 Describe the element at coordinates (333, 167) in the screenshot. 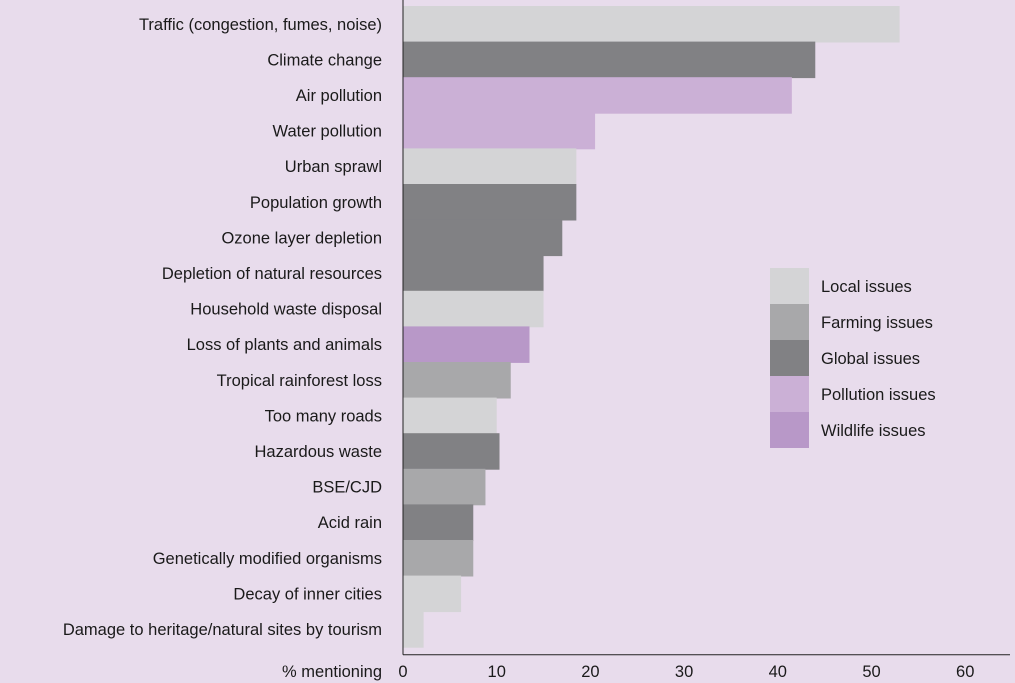

I see `category-label-4: Urban sprawl` at that location.